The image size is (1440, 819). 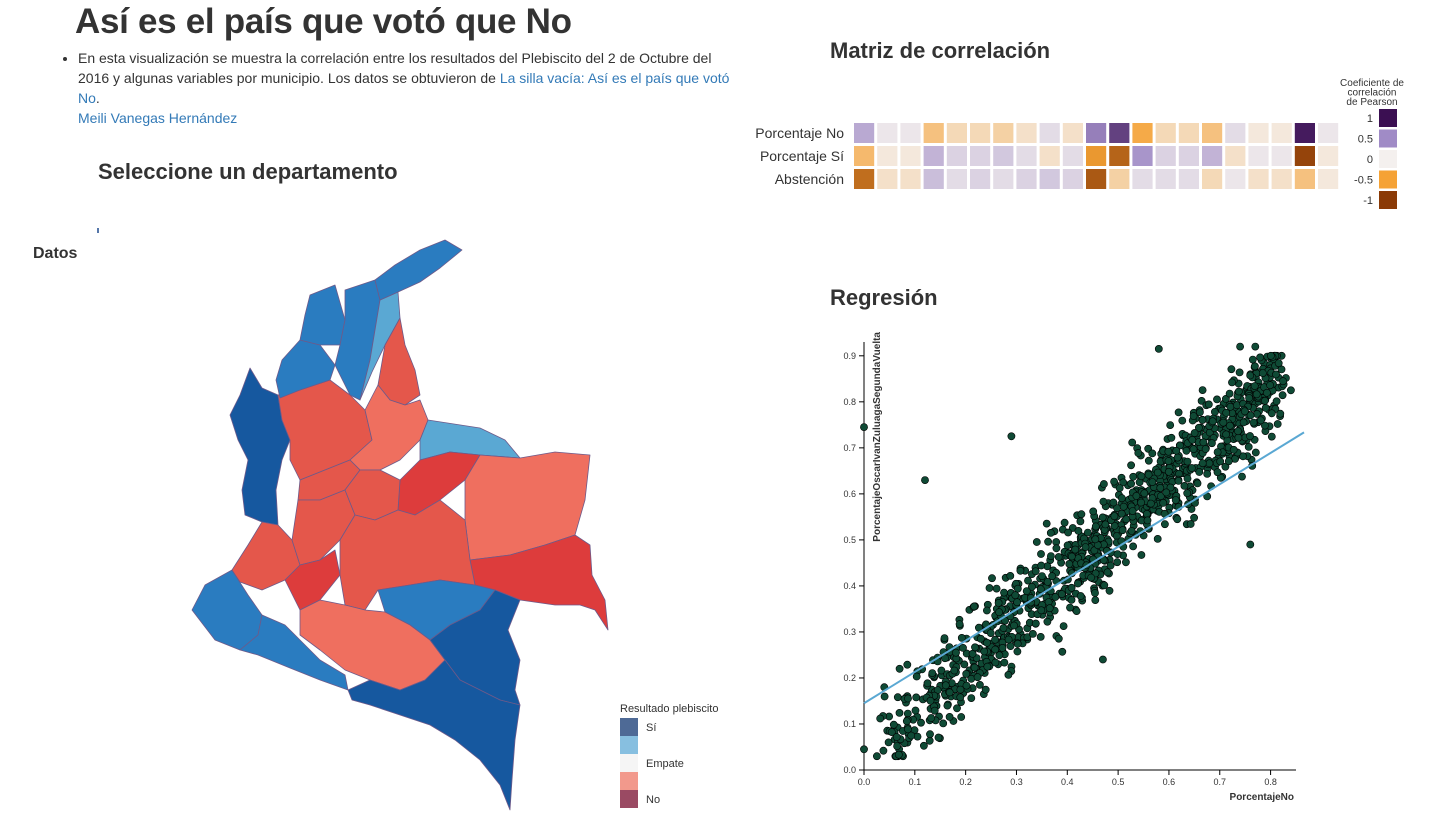 What do you see at coordinates (380, 346) in the screenshot?
I see `department-magdalena` at bounding box center [380, 346].